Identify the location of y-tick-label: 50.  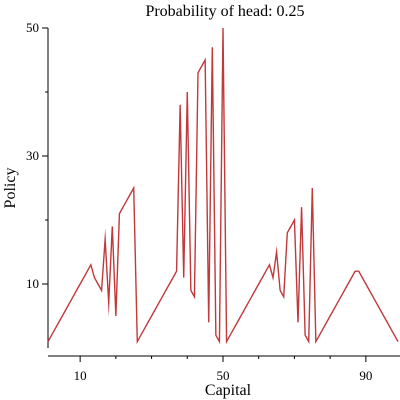
(32, 27).